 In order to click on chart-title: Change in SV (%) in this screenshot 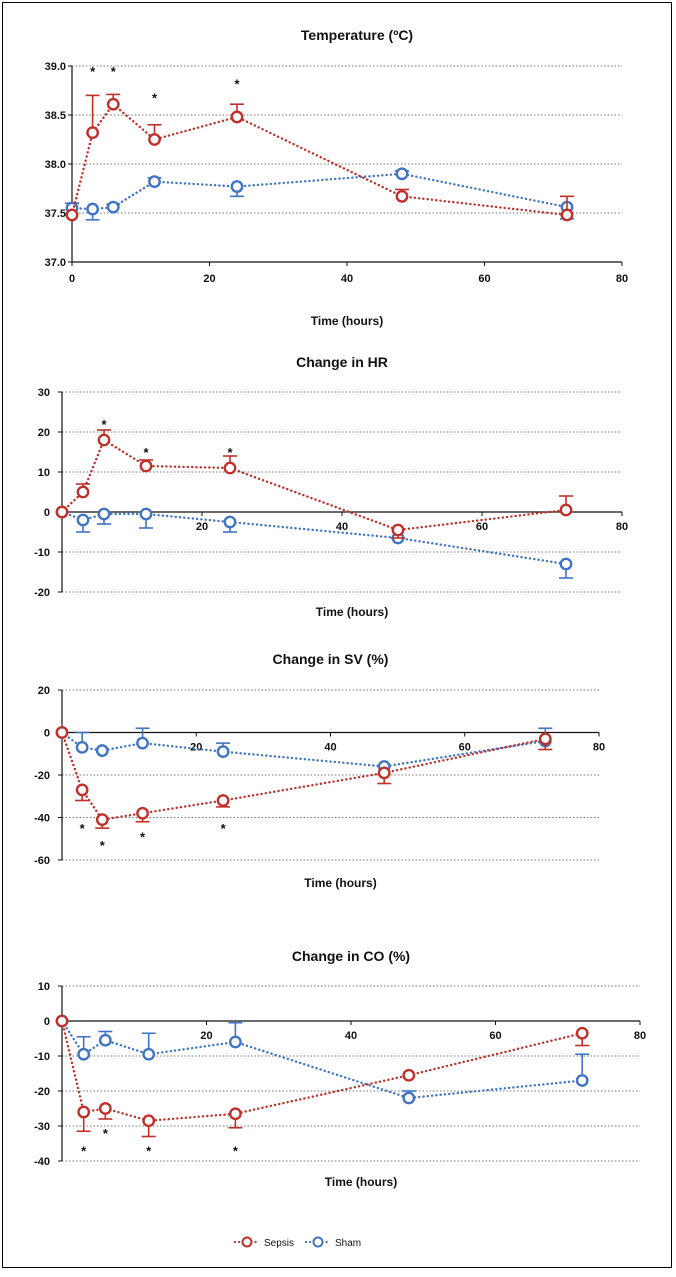, I will do `click(331, 659)`.